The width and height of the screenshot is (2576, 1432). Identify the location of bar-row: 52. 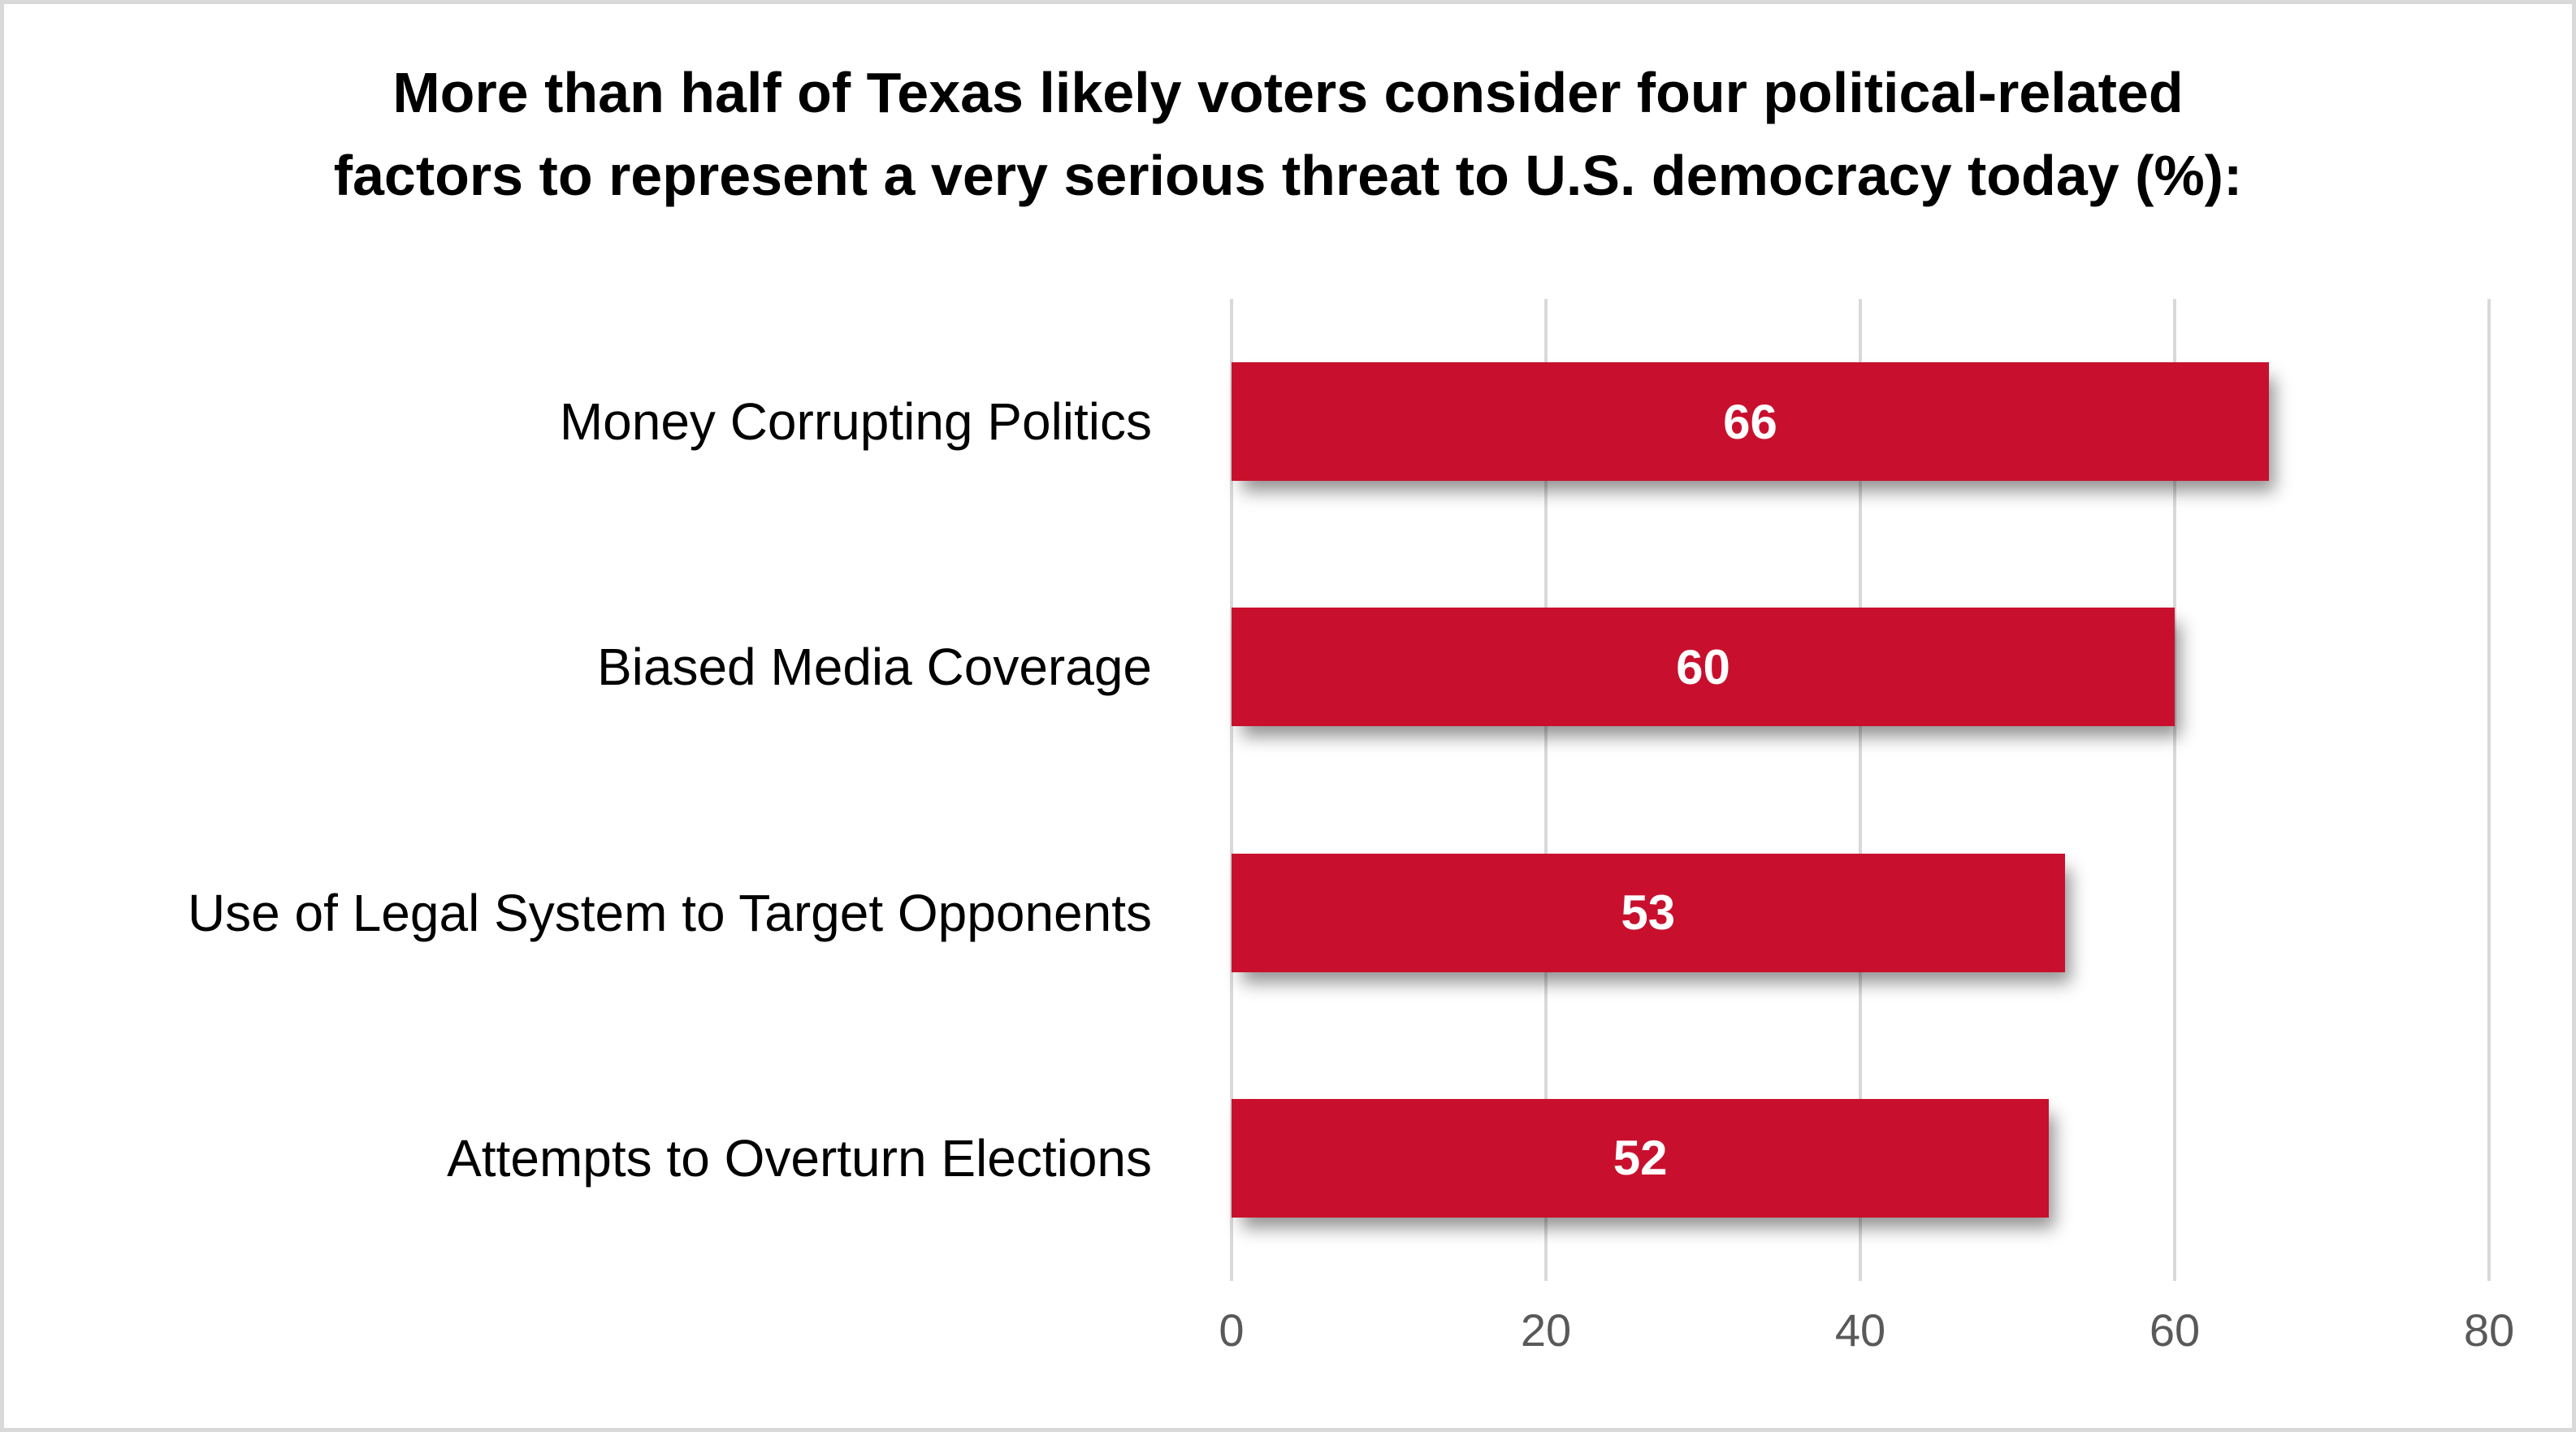
(1860, 1159).